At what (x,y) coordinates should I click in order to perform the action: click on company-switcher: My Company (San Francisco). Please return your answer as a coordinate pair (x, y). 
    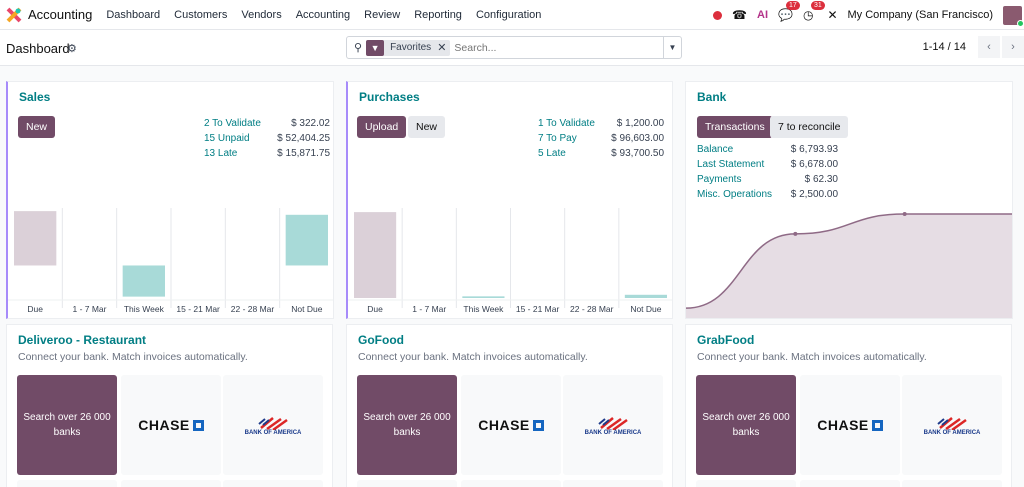
    Looking at the image, I should click on (920, 15).